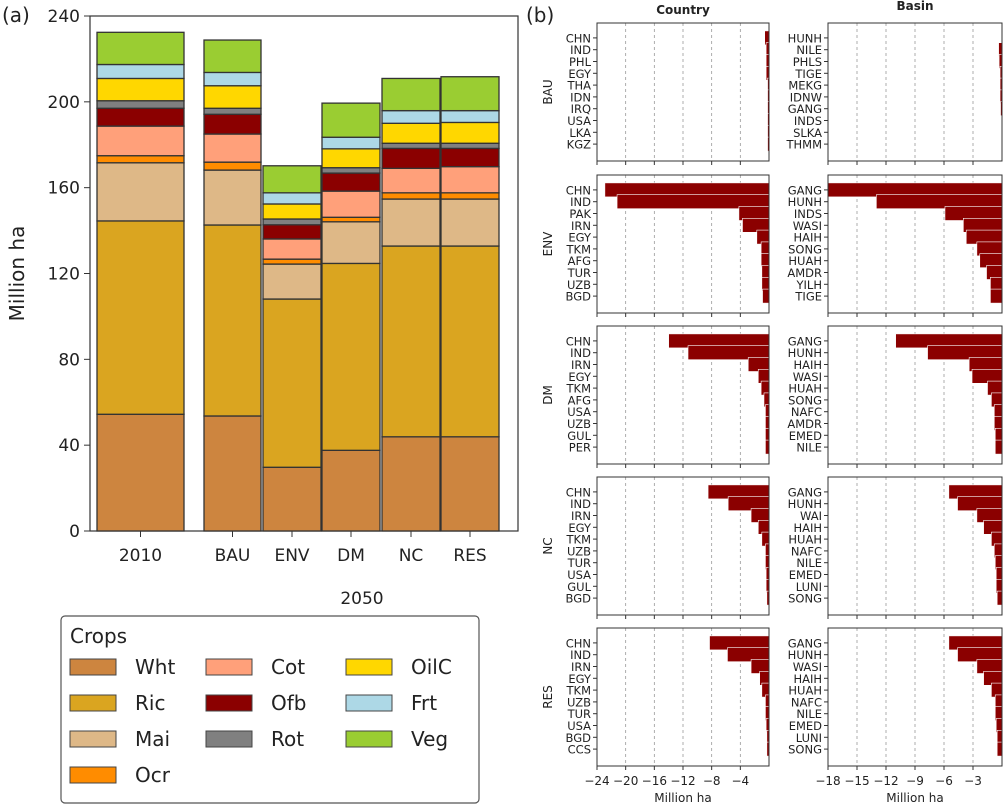 This screenshot has width=1003, height=807. Describe the element at coordinates (369, 739) in the screenshot. I see `legend-swatch-veg` at that location.